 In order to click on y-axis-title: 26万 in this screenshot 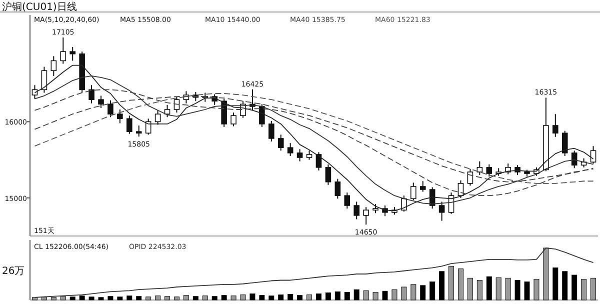, I will do `click(13, 271)`.